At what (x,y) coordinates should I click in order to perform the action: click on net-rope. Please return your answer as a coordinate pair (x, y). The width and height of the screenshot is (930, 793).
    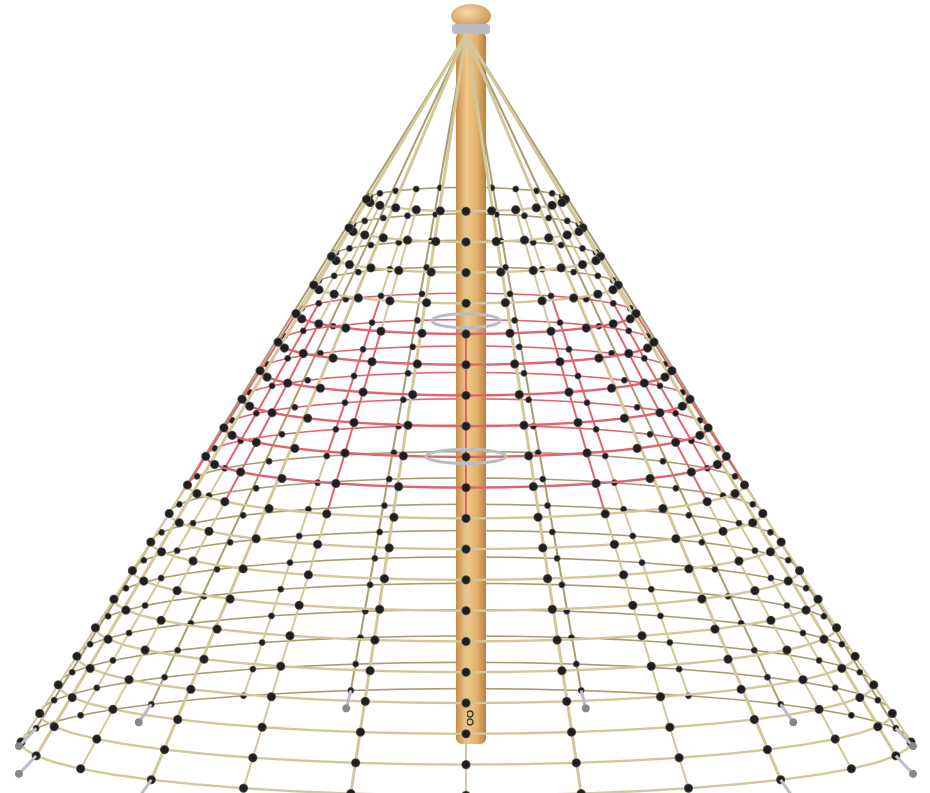
    Looking at the image, I should click on (901, 727).